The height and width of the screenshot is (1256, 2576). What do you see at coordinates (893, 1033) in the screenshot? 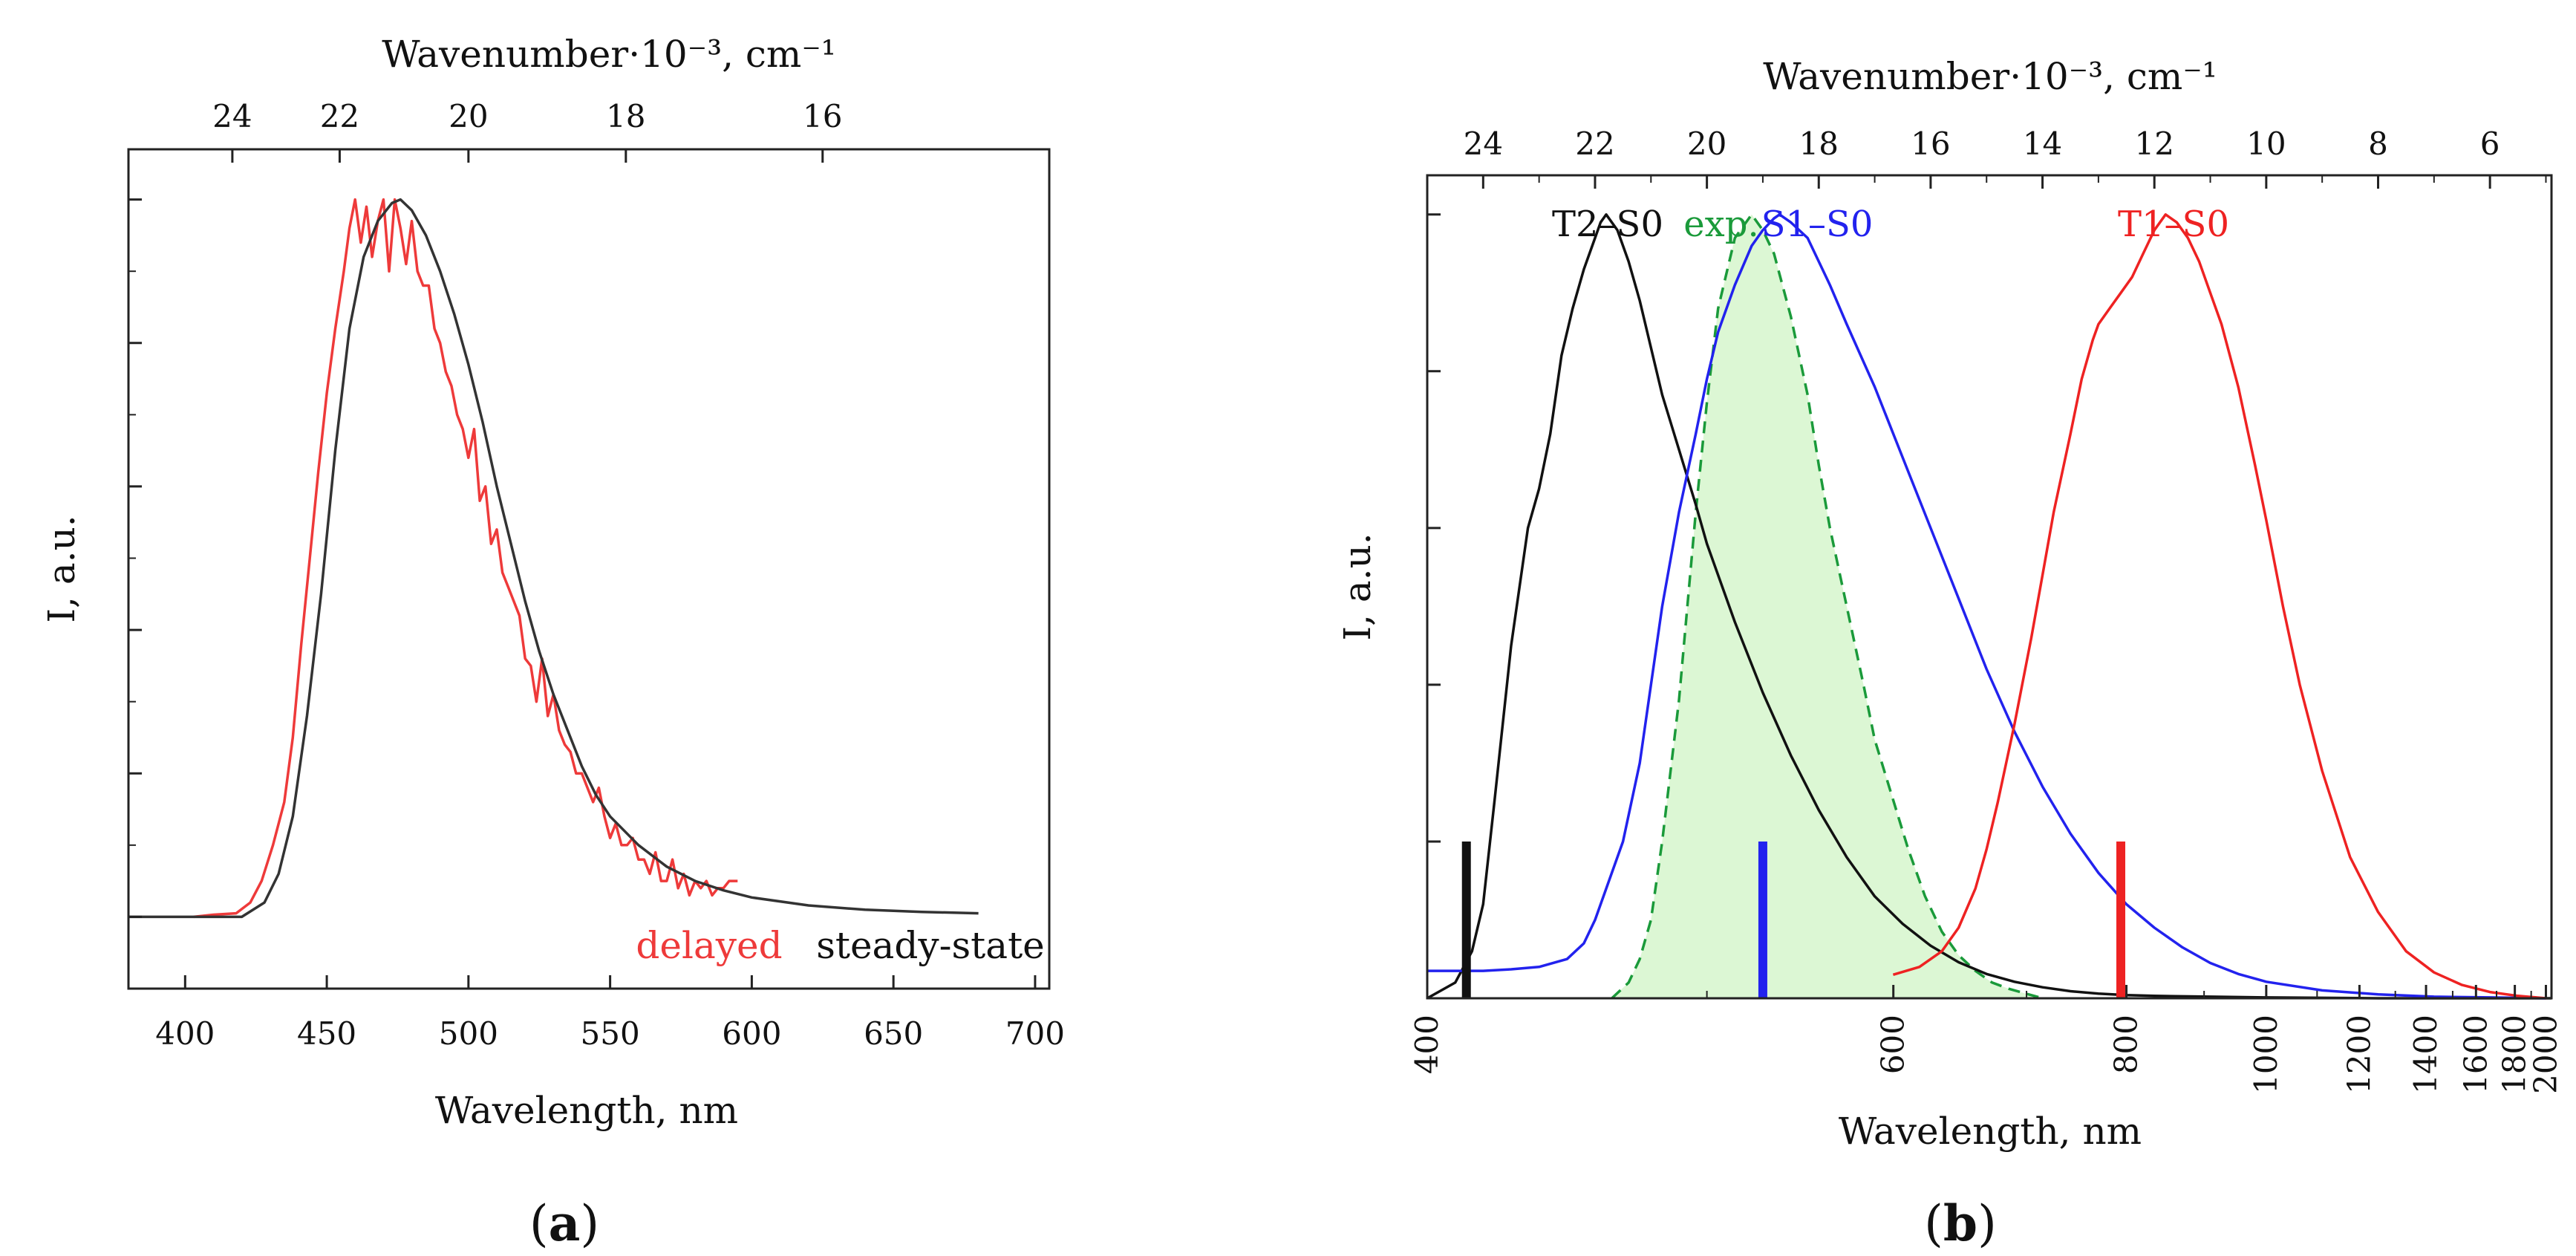
I see `x-tick-label-a: 650` at bounding box center [893, 1033].